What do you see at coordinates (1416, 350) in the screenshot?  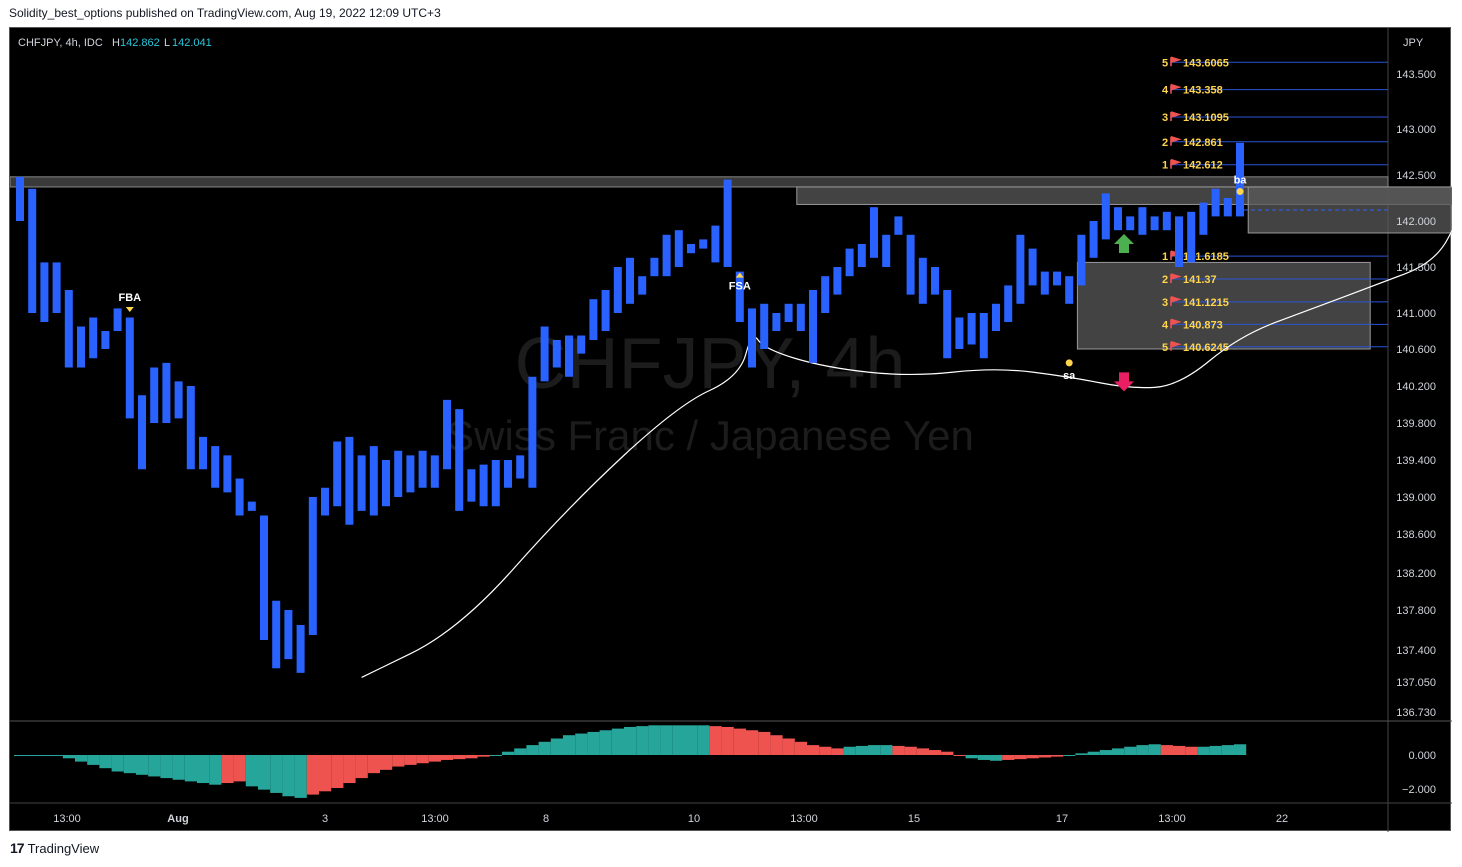 I see `y-tick-label: 140.600` at bounding box center [1416, 350].